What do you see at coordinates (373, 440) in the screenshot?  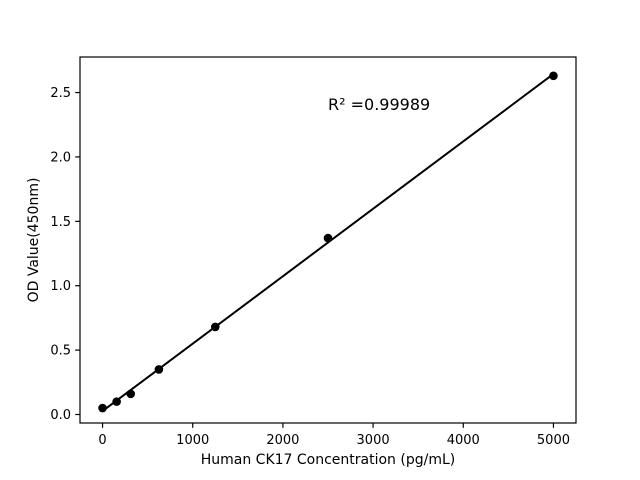 I see `x-tick-label: 3000` at bounding box center [373, 440].